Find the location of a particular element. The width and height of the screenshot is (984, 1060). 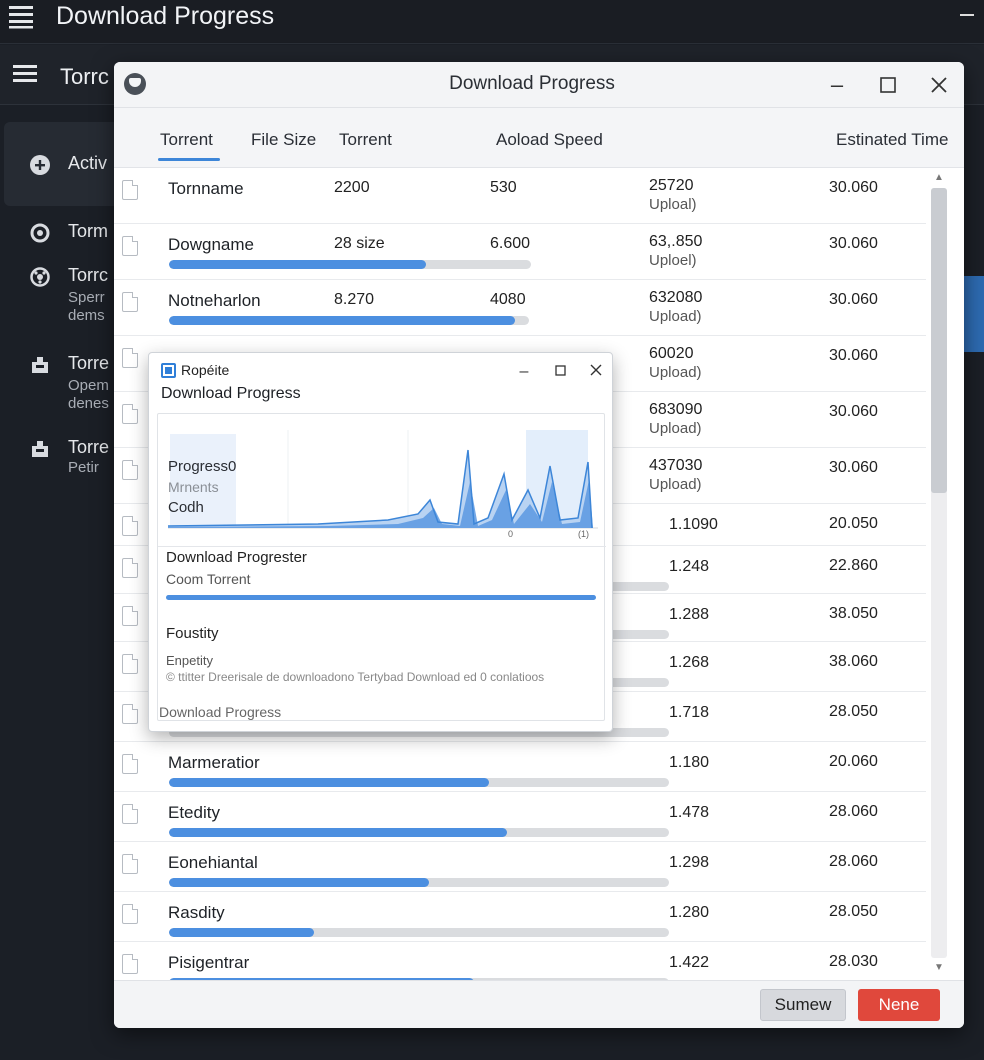

upload-speed-value: 1.298 is located at coordinates (689, 862).